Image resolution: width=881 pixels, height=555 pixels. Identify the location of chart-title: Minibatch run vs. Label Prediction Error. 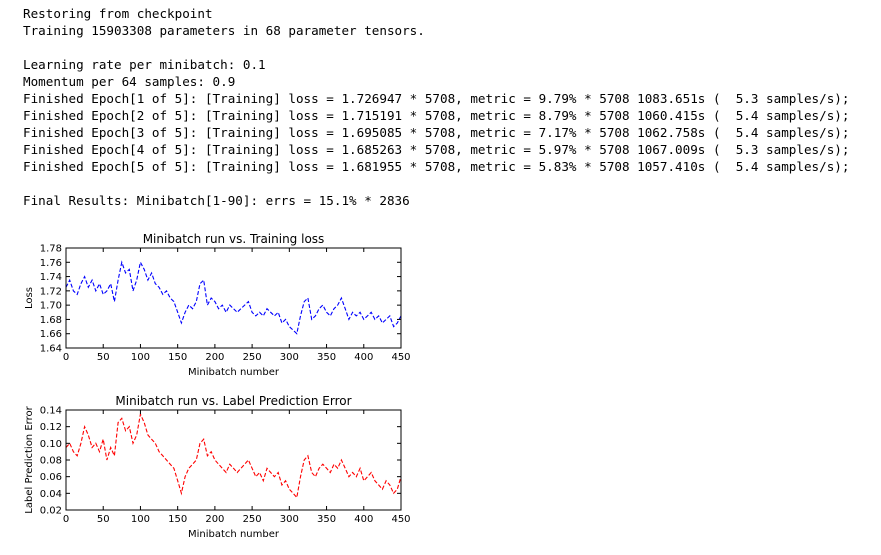
(233, 401).